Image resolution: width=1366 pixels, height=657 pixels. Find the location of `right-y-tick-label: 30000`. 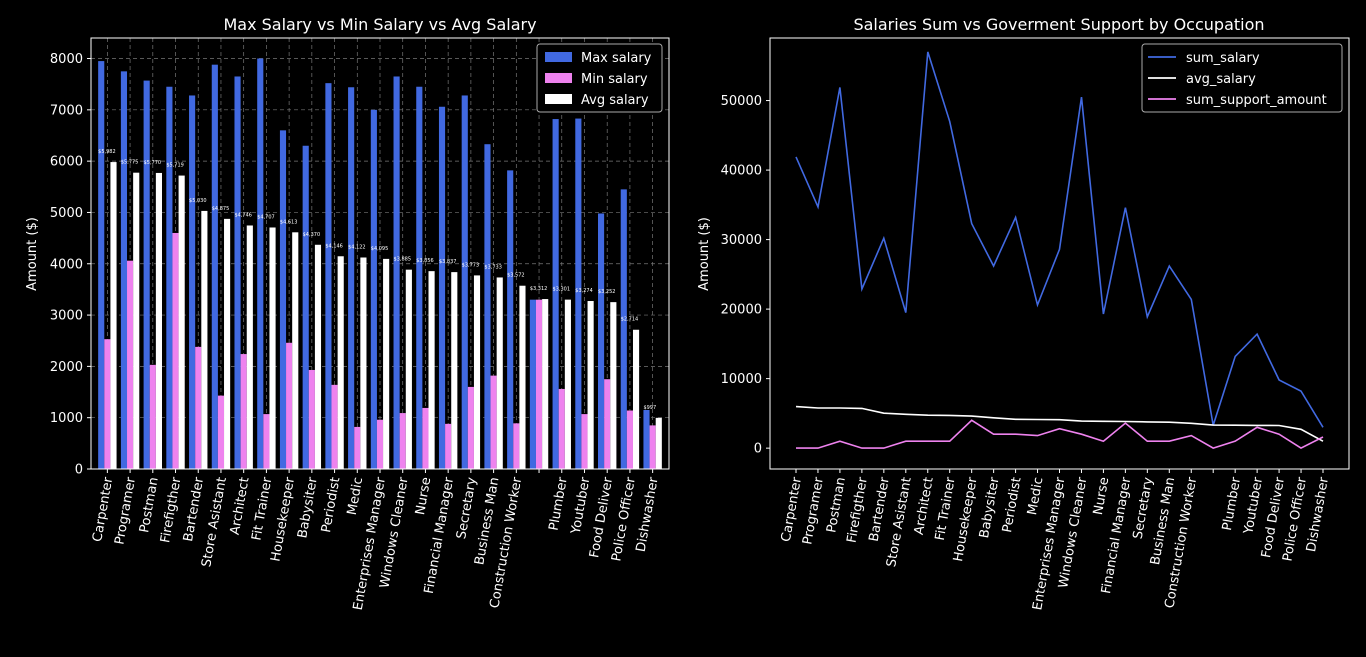

right-y-tick-label: 30000 is located at coordinates (741, 240).